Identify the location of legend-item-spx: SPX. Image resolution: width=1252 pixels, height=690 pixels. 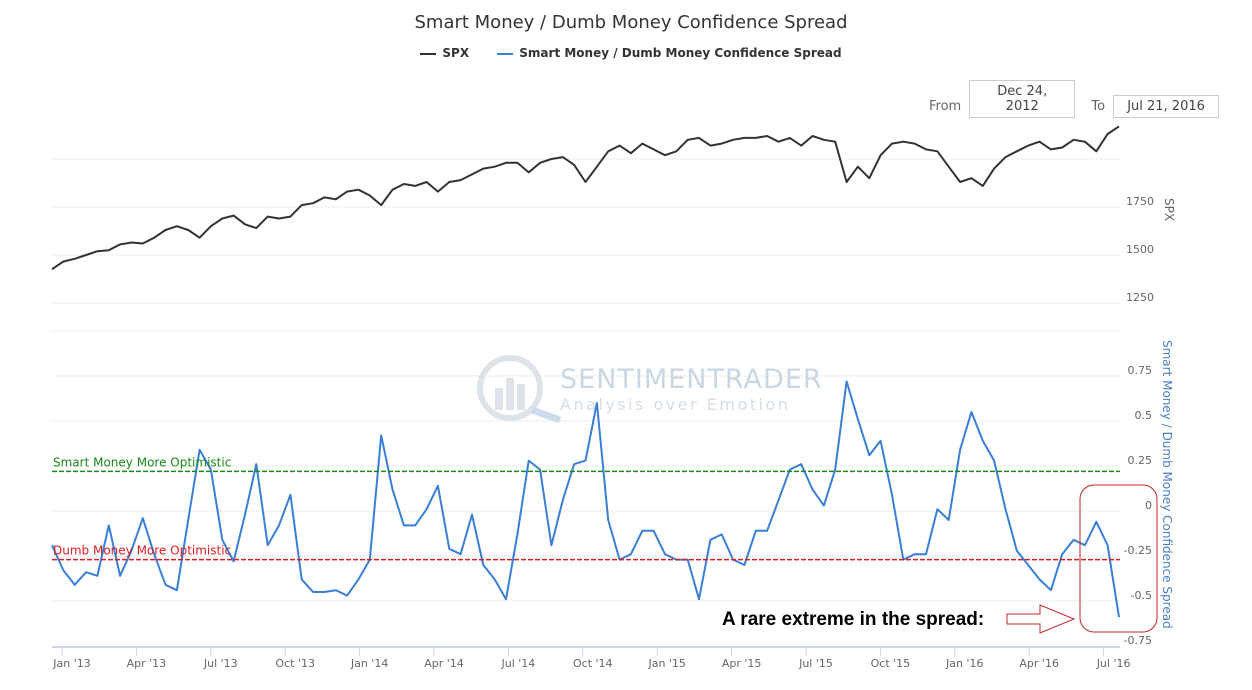
(444, 53).